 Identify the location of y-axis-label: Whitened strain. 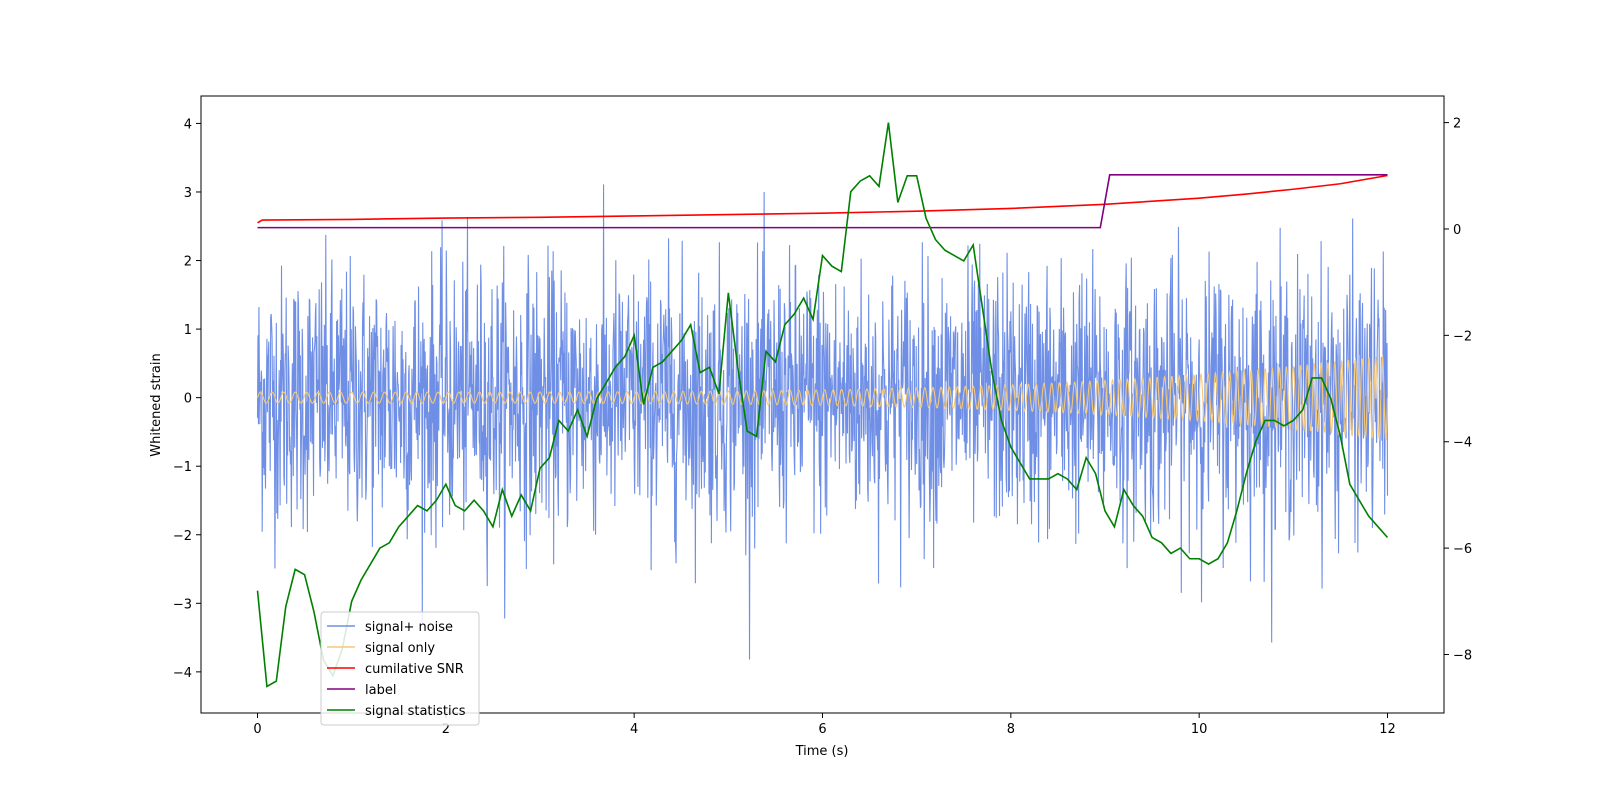
(156, 404).